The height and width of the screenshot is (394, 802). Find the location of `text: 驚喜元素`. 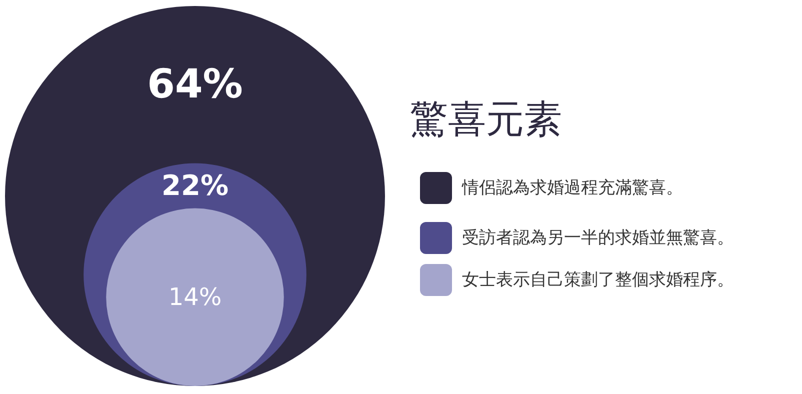

text: 驚喜元素 is located at coordinates (486, 119).